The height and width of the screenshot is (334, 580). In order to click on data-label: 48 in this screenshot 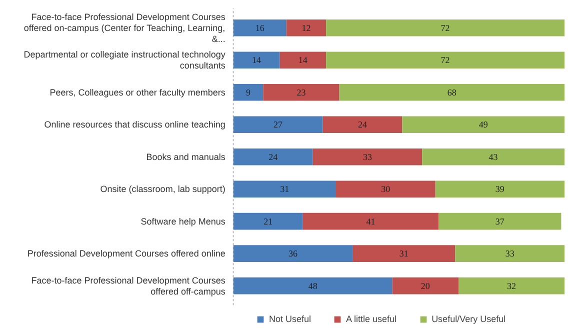, I will do `click(313, 285)`.